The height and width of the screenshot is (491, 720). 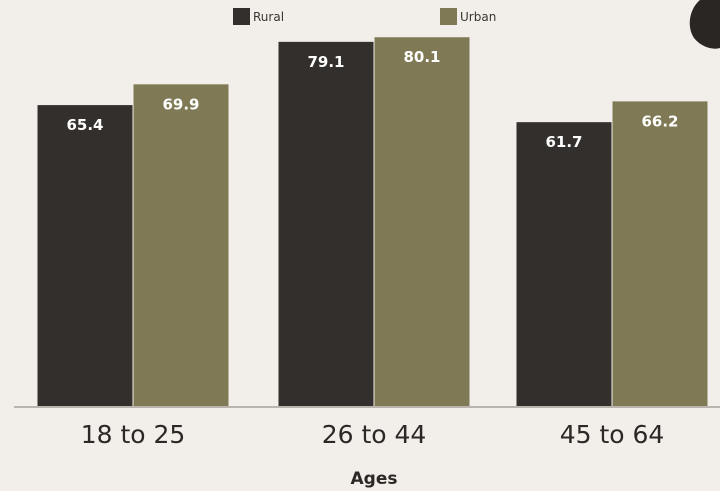 What do you see at coordinates (448, 16) in the screenshot?
I see `legend-swatch-urban` at bounding box center [448, 16].